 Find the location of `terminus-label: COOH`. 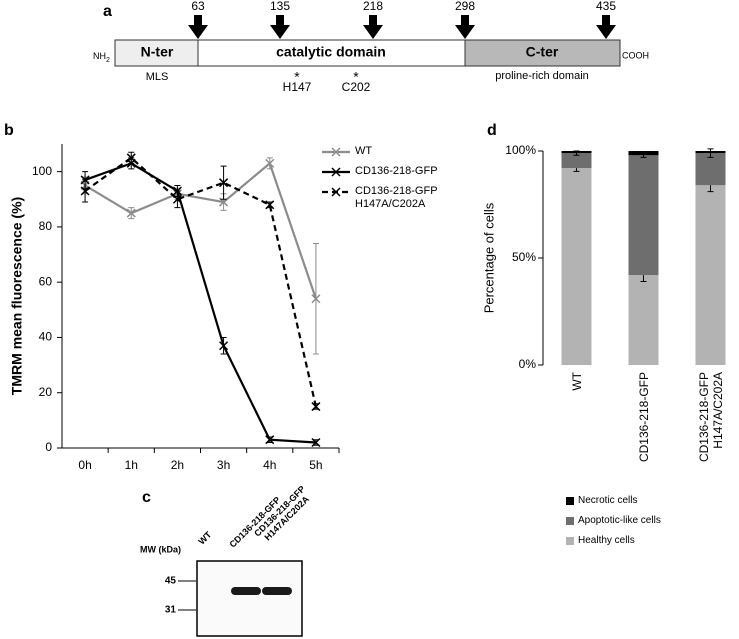

terminus-label: COOH is located at coordinates (635, 55).